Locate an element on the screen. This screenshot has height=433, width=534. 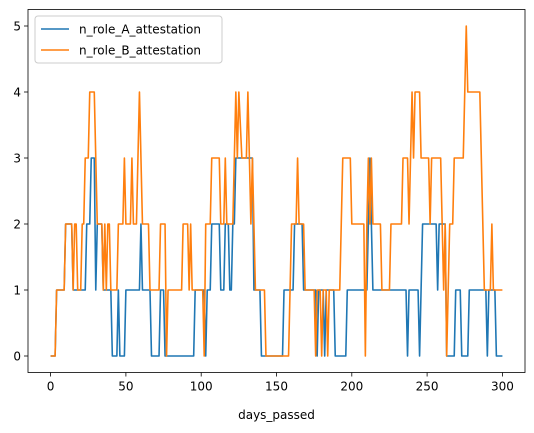
legend-box is located at coordinates (128, 39).